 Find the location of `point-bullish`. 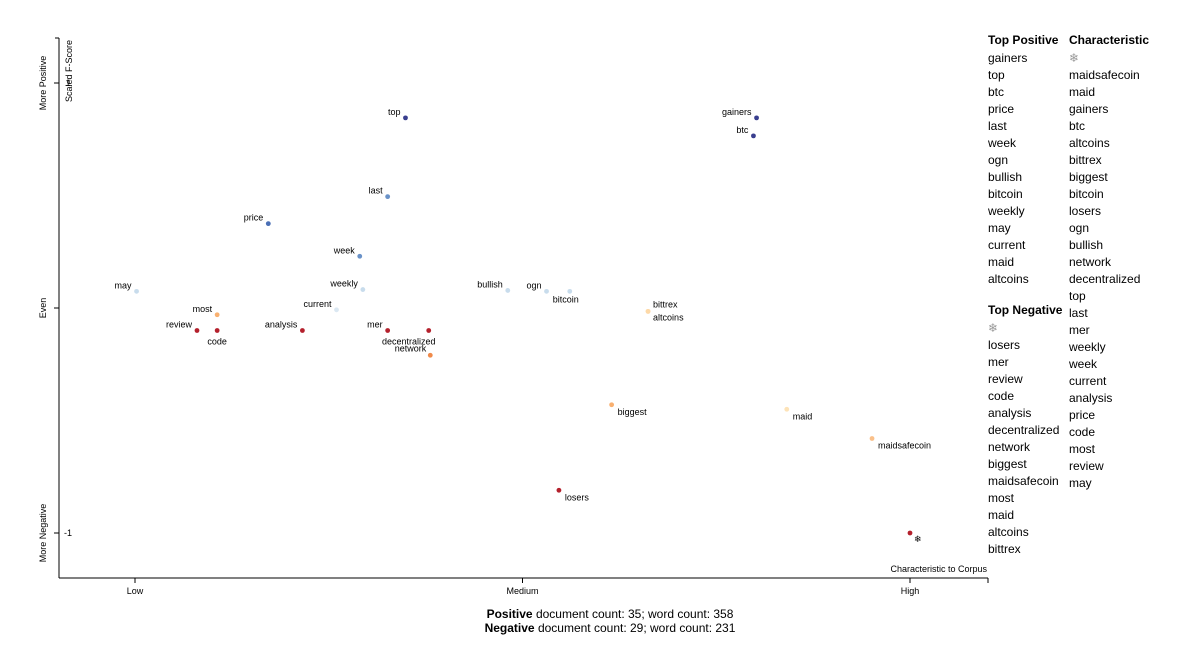

point-bullish is located at coordinates (508, 290).